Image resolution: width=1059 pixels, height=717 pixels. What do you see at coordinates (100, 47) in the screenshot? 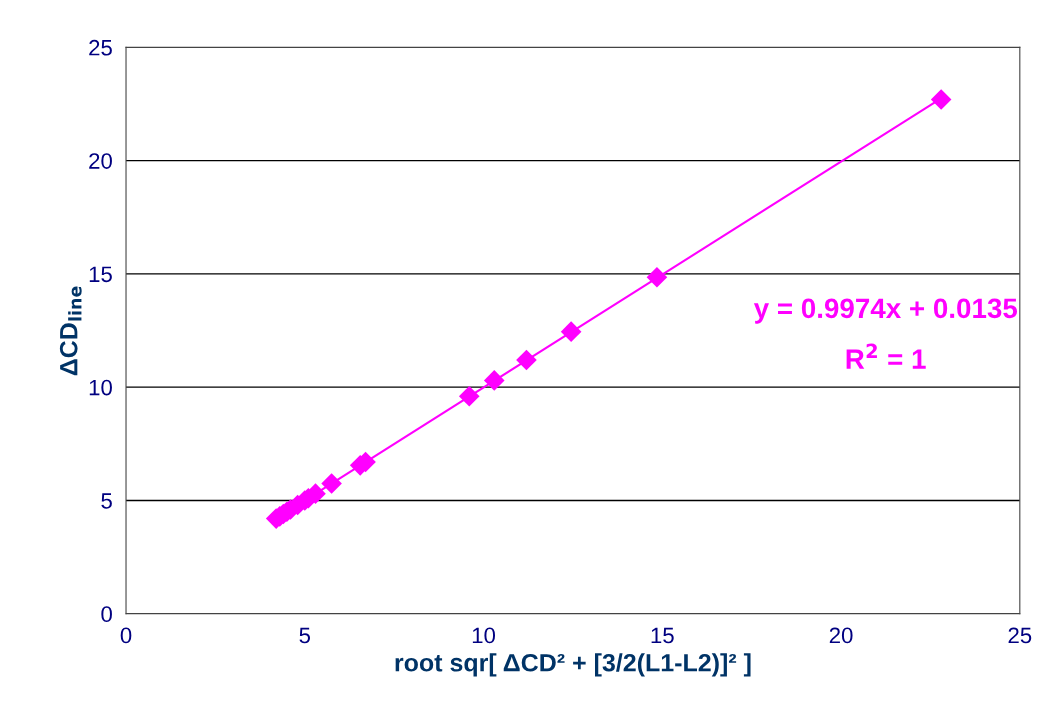
I see `y-tick-label: 25` at bounding box center [100, 47].